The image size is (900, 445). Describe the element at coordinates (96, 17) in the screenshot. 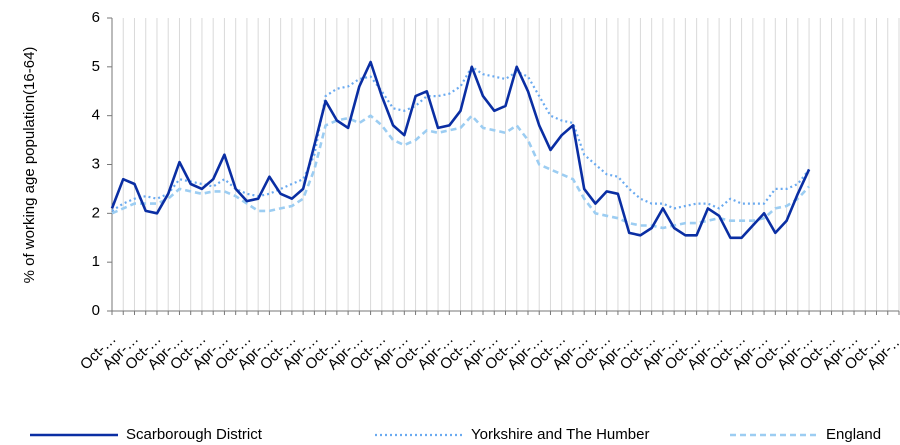

I see `y-tick-label: 6` at that location.